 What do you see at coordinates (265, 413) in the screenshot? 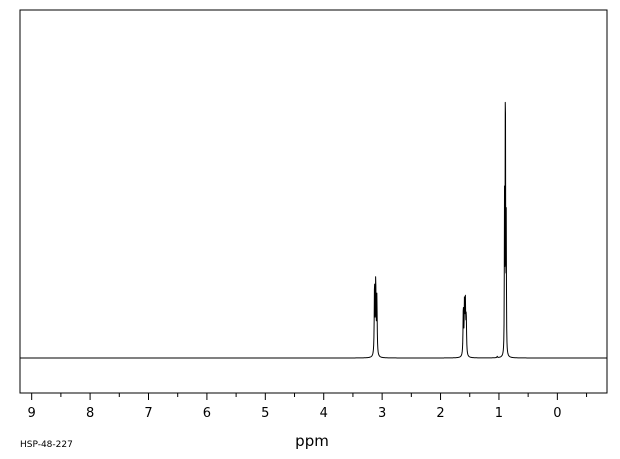
I see `tick-label-5: 5` at bounding box center [265, 413].